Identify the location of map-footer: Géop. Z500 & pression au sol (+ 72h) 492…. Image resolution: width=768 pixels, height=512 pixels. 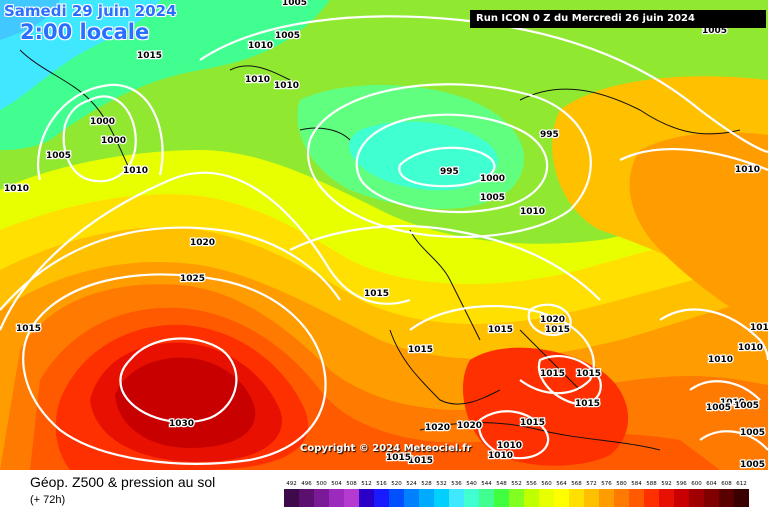
(384, 491).